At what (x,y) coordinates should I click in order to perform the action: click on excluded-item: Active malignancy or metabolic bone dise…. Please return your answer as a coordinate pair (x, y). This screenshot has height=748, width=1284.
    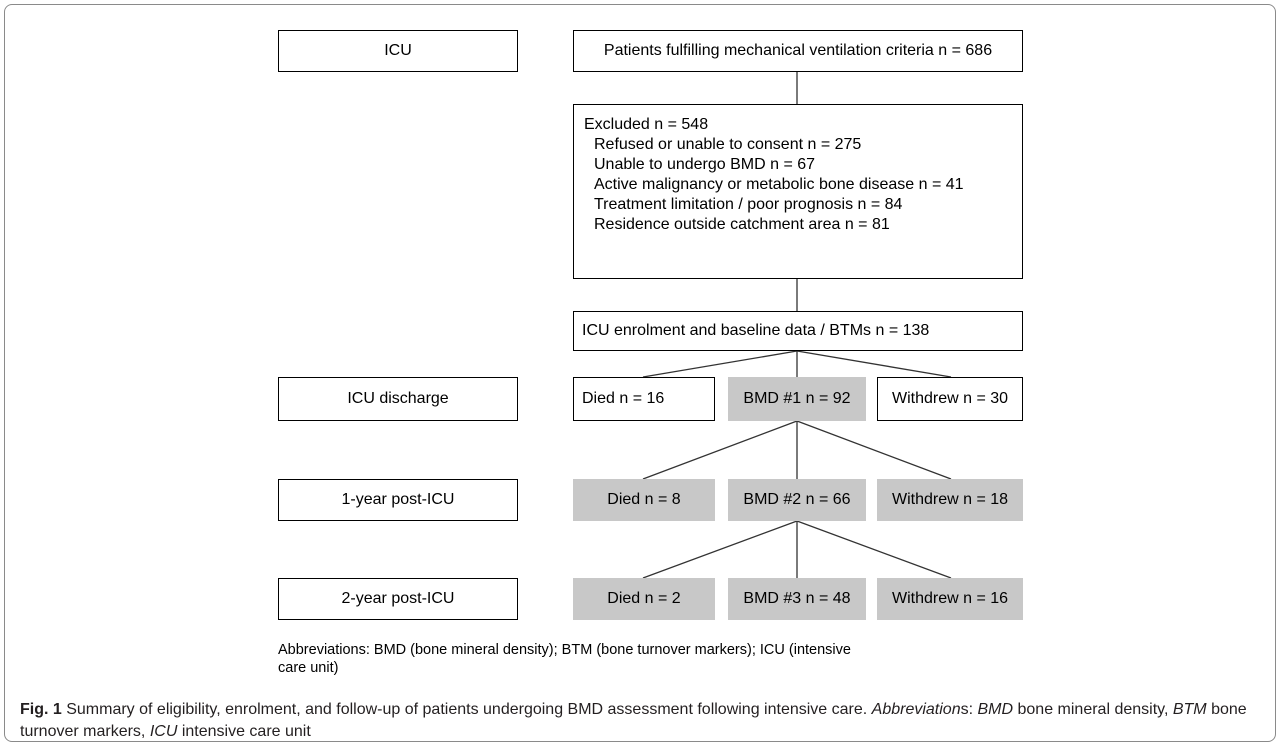
    Looking at the image, I should click on (798, 185).